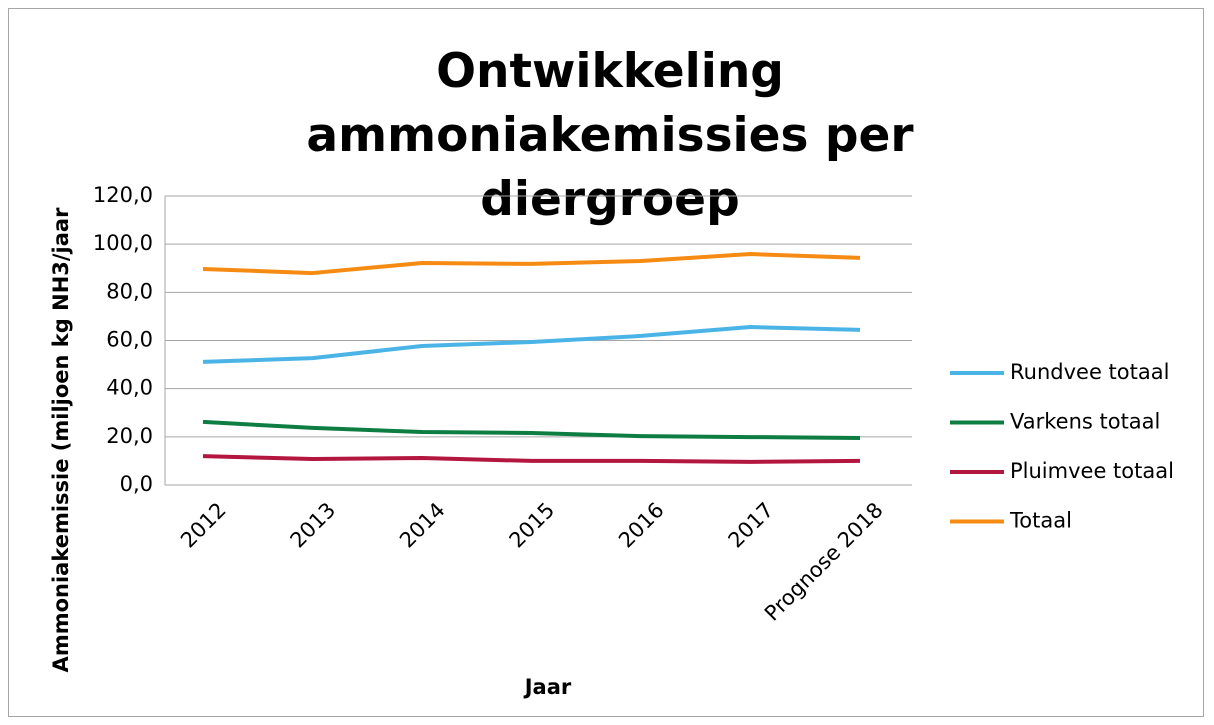 The height and width of the screenshot is (725, 1214). I want to click on x-tick-label: 2012, so click(203, 525).